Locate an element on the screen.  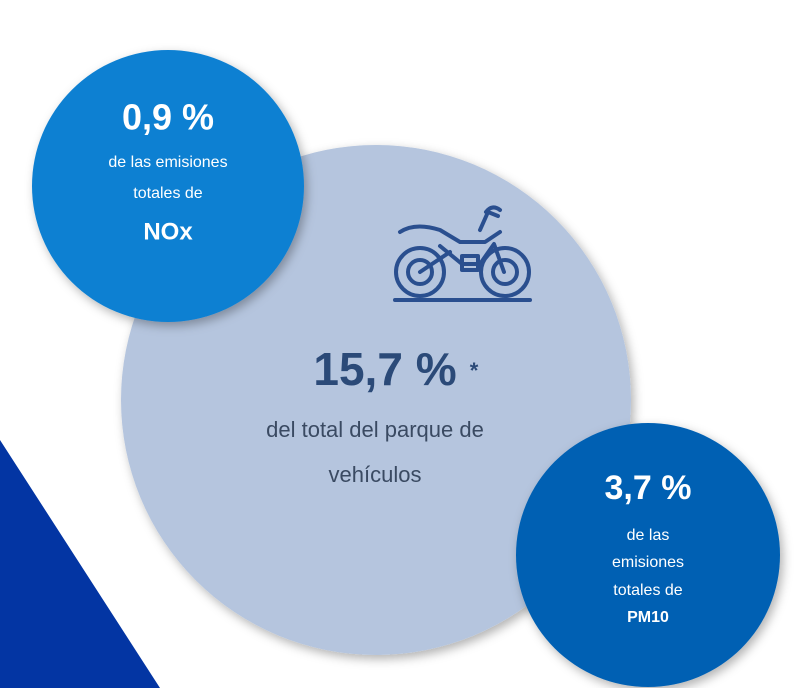
footnote-mark: * is located at coordinates (474, 370).